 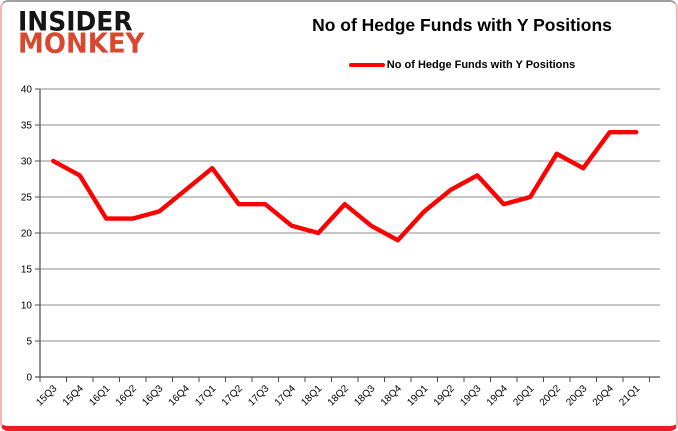 I want to click on legend-line-swatch, so click(x=366, y=65).